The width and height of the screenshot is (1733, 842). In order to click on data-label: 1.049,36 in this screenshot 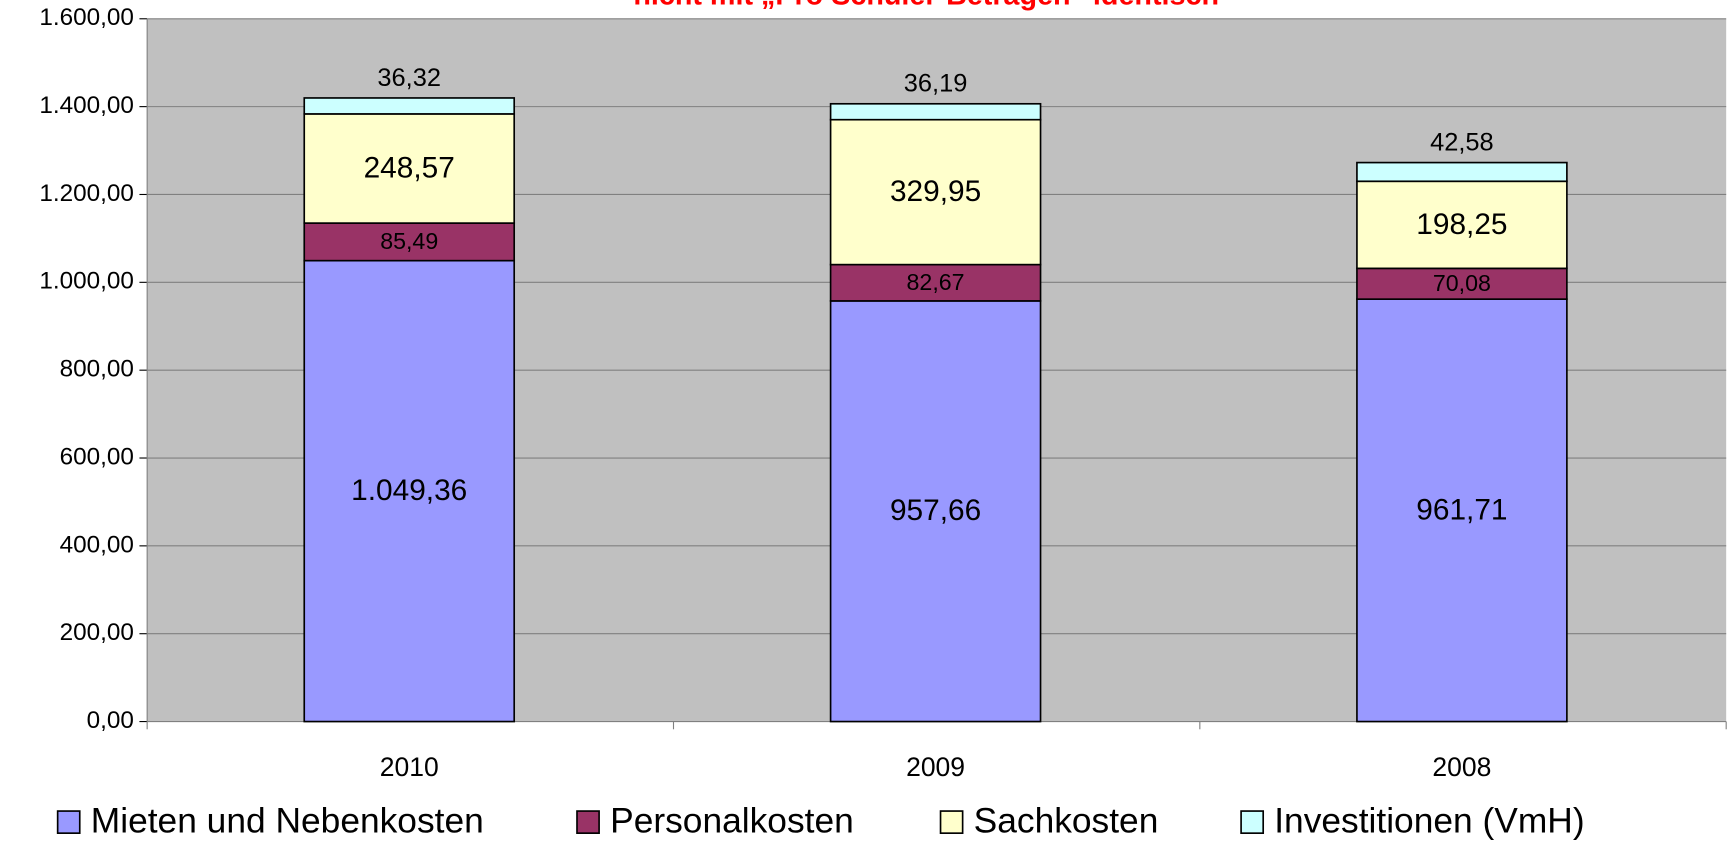, I will do `click(409, 490)`.